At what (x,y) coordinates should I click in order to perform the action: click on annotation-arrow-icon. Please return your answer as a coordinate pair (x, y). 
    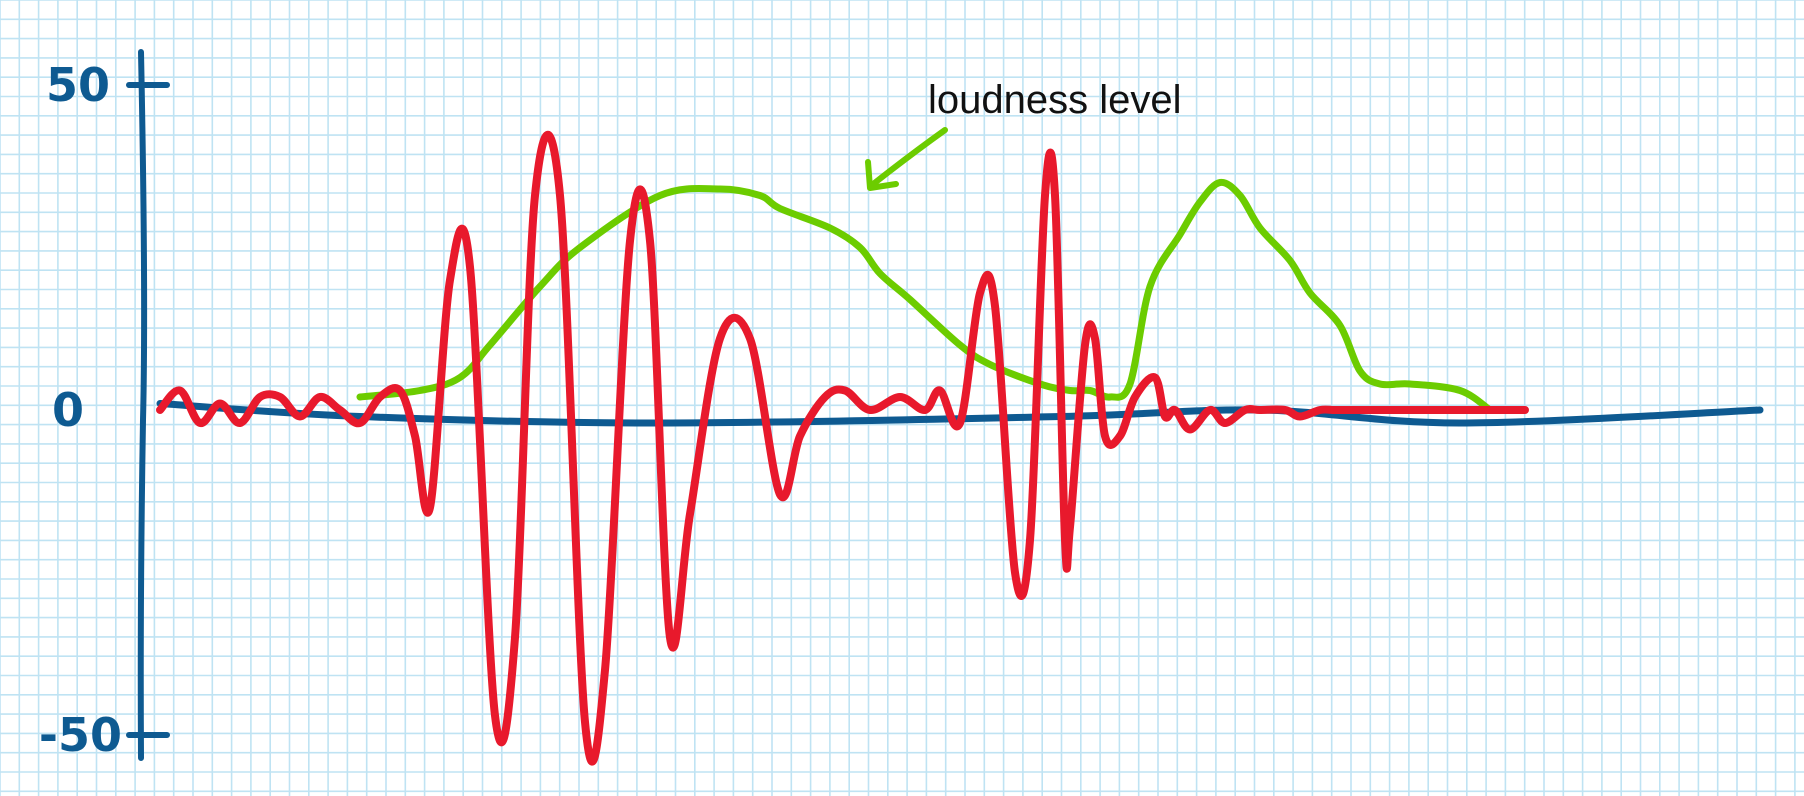
    Looking at the image, I should click on (908, 157).